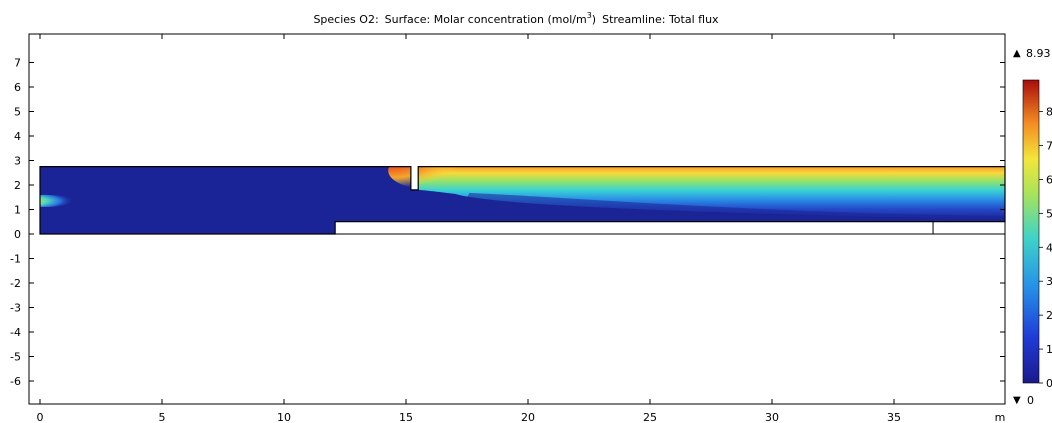 The width and height of the screenshot is (1052, 423). Describe the element at coordinates (17, 234) in the screenshot. I see `y-tick-label: 0` at that location.